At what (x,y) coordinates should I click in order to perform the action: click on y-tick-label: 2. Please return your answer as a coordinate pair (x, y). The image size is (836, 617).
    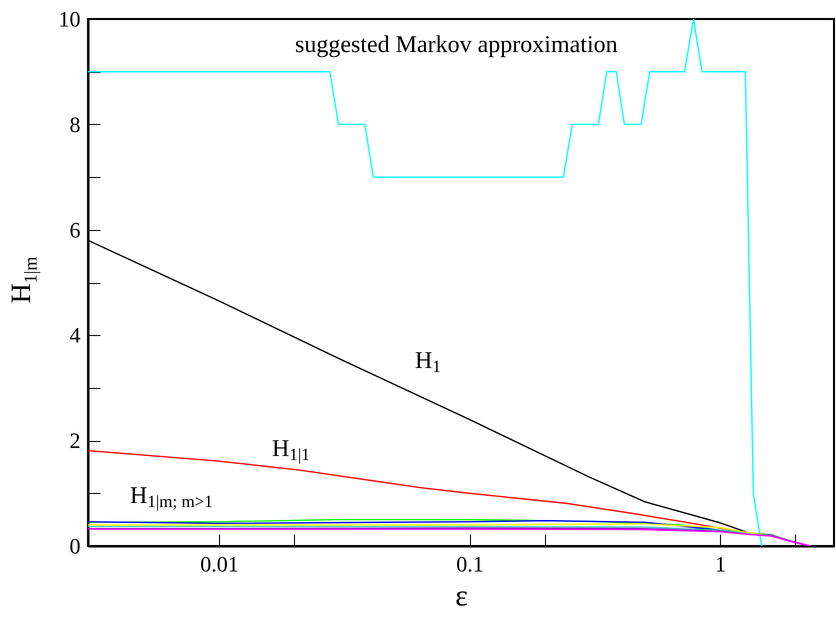
    Looking at the image, I should click on (75, 441).